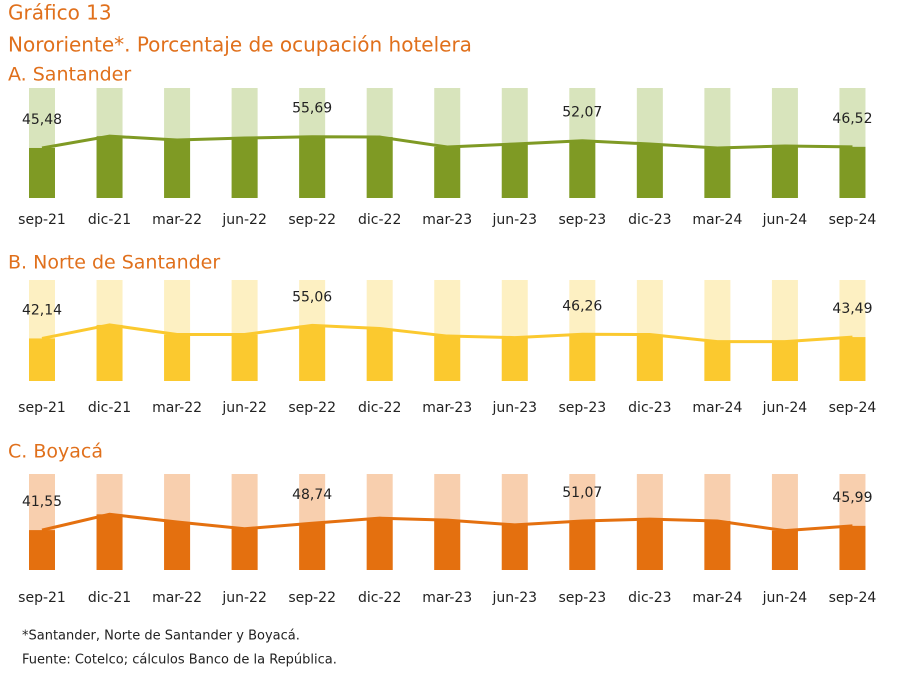  I want to click on footnote: *Santander, Norte de Santander y Boyacá., so click(161, 636).